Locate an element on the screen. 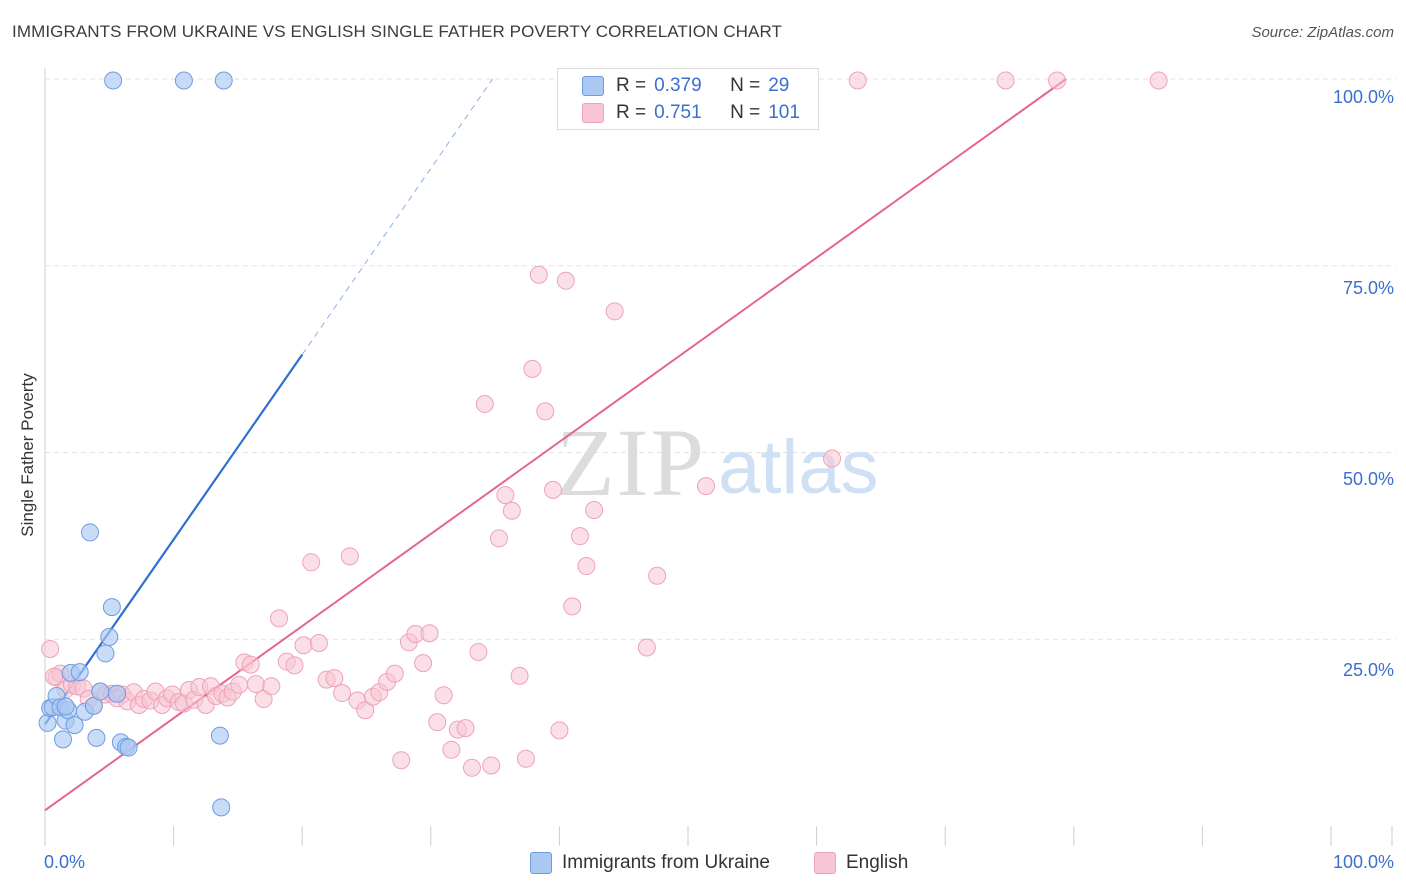 The width and height of the screenshot is (1406, 892). y-axis-label: Single Father Poverty is located at coordinates (27, 455).